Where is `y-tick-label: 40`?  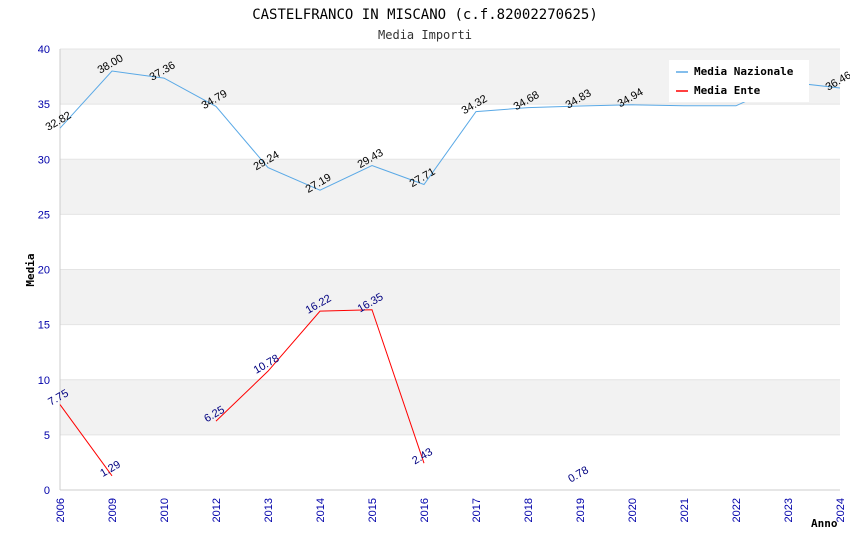 y-tick-label: 40 is located at coordinates (44, 50).